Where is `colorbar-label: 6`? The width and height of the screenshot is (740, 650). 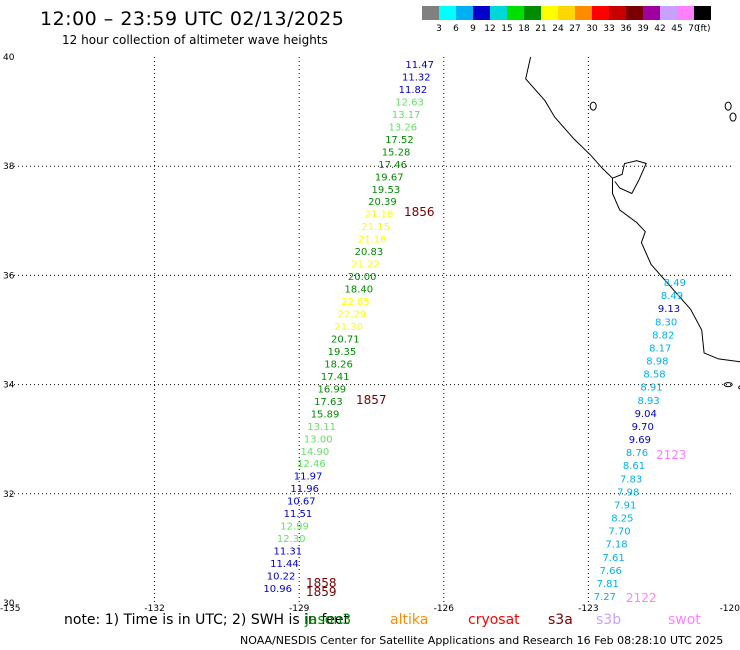 colorbar-label: 6 is located at coordinates (456, 29).